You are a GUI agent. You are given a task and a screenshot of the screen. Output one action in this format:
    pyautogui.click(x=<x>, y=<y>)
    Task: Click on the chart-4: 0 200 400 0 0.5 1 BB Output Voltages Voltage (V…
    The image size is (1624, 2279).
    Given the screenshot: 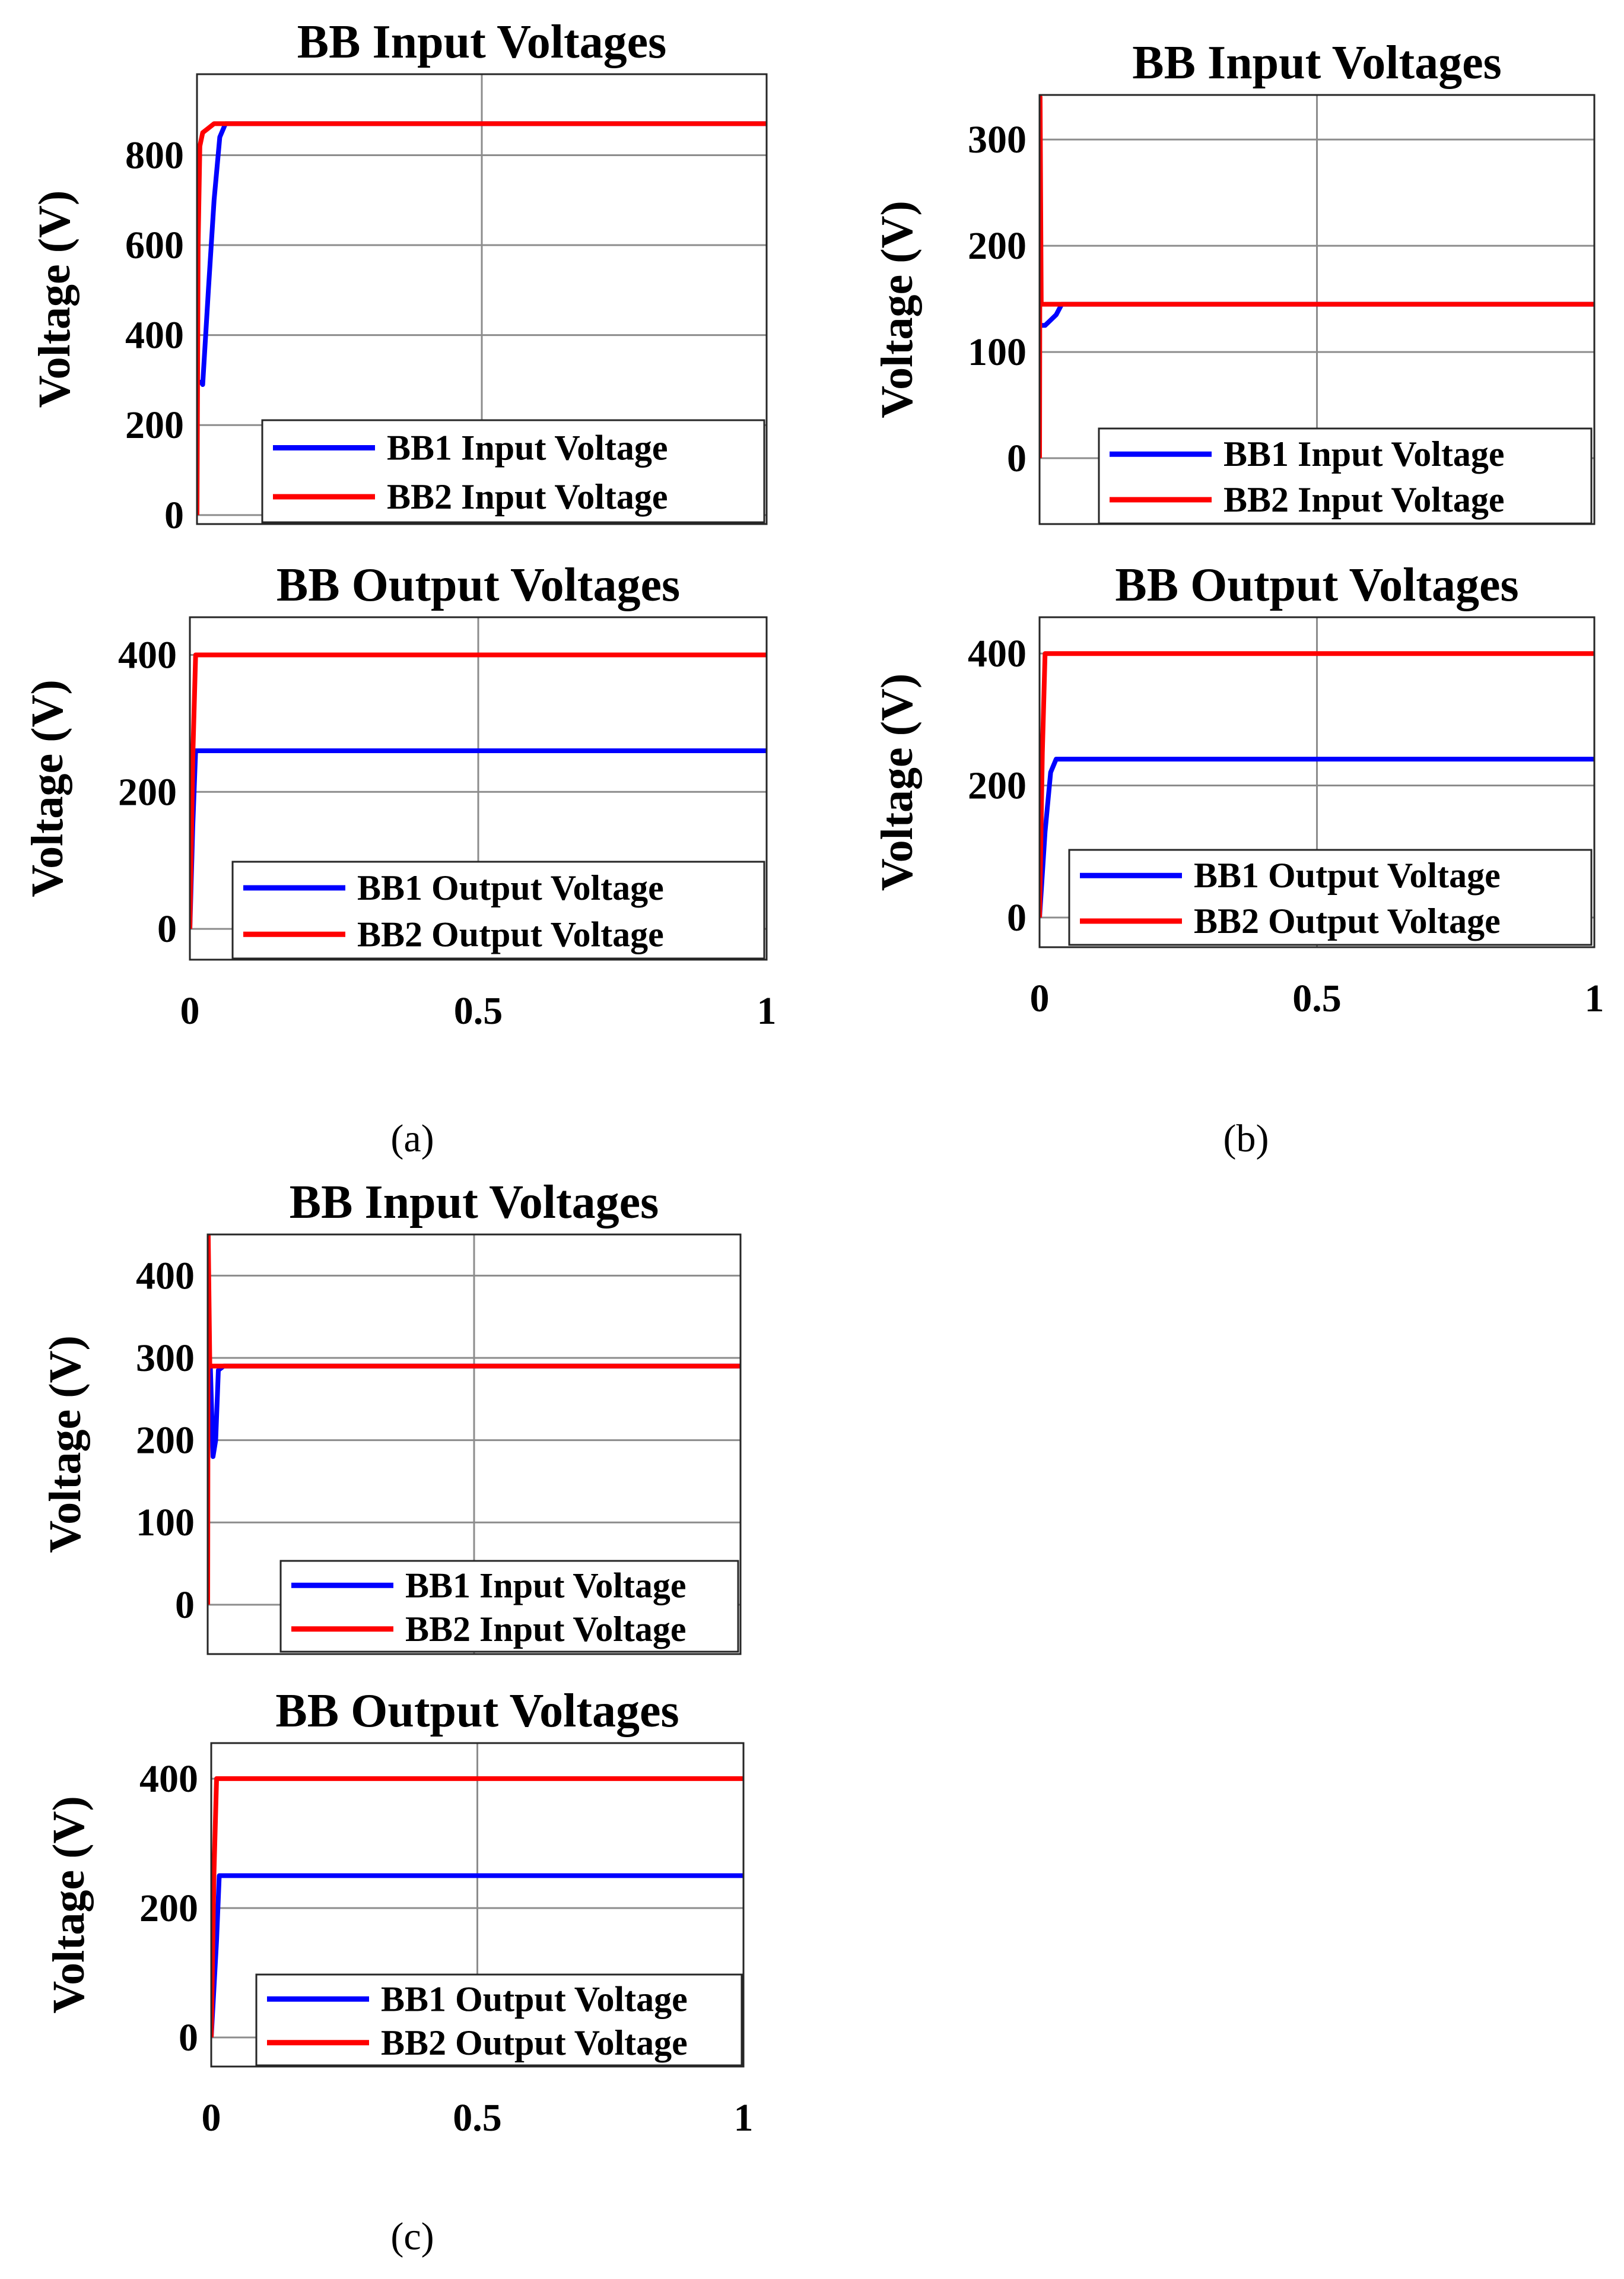 What is the action you would take?
    pyautogui.click(x=1238, y=789)
    